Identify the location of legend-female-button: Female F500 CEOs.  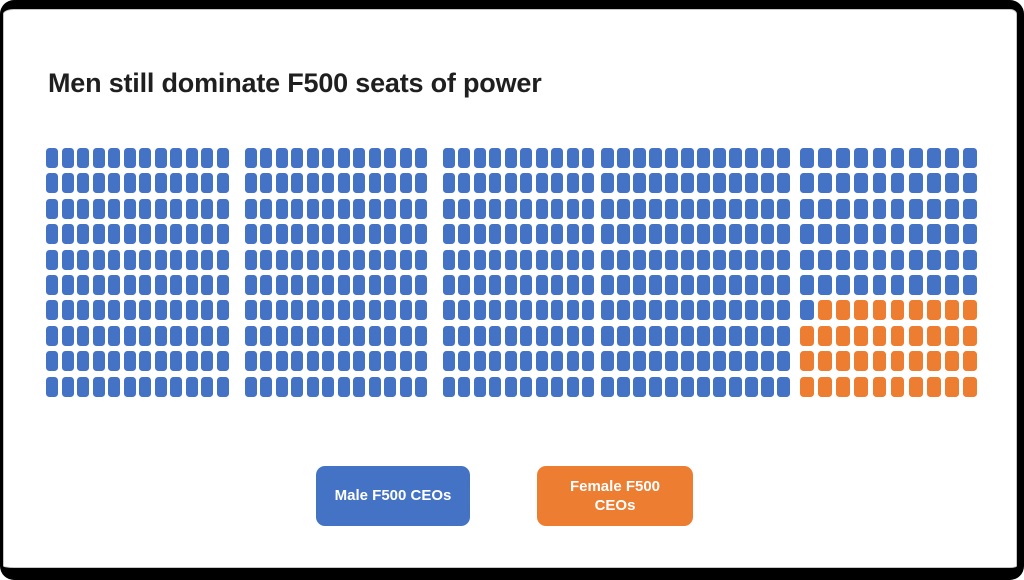
(615, 496).